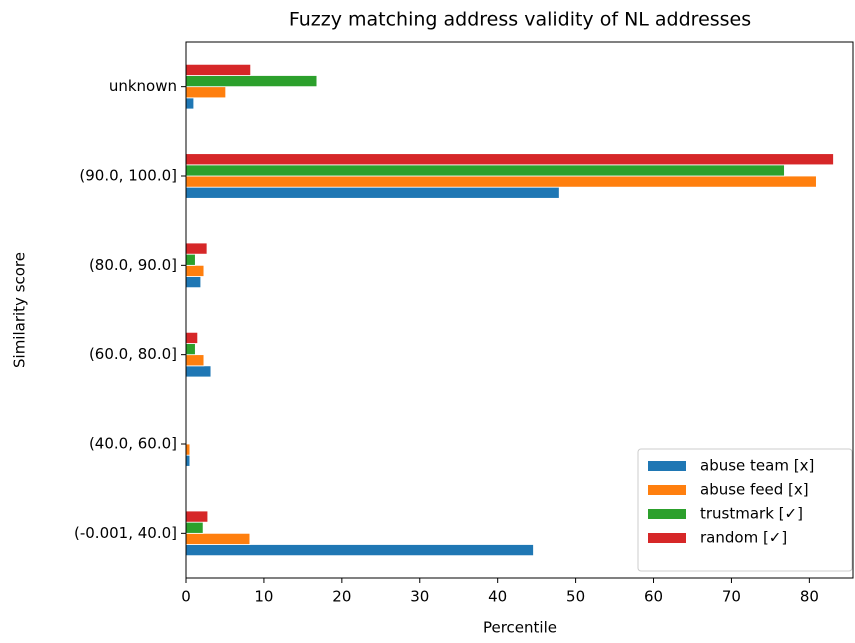 This screenshot has width=855, height=643. What do you see at coordinates (125, 533) in the screenshot?
I see `y-tick-label: (-0.001, 40.0]` at bounding box center [125, 533].